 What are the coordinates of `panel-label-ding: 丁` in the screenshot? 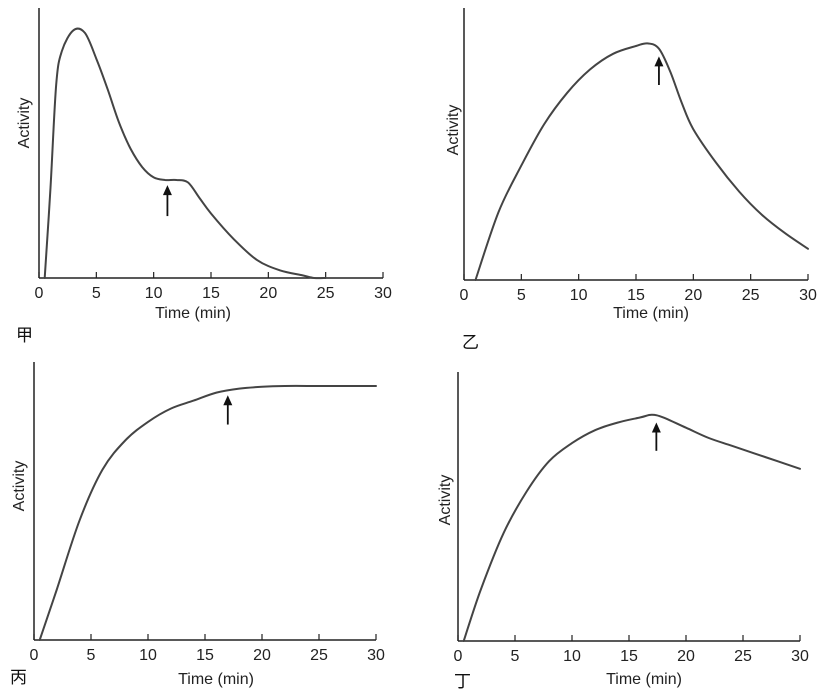 It's located at (462, 682).